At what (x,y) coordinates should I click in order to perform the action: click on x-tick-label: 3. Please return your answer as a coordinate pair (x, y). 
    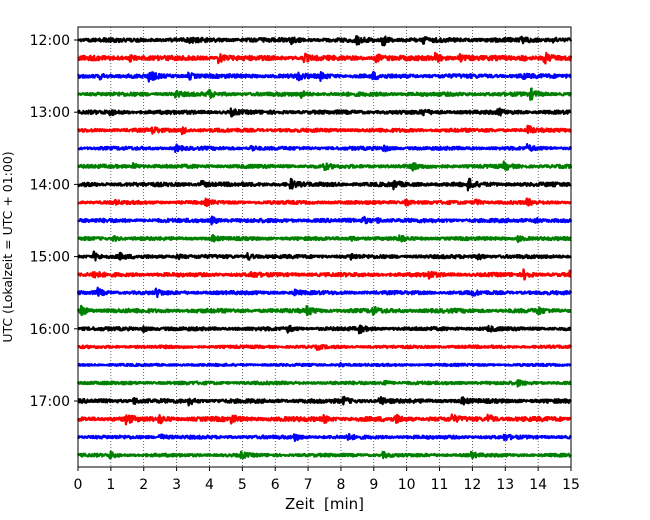
    Looking at the image, I should click on (176, 485).